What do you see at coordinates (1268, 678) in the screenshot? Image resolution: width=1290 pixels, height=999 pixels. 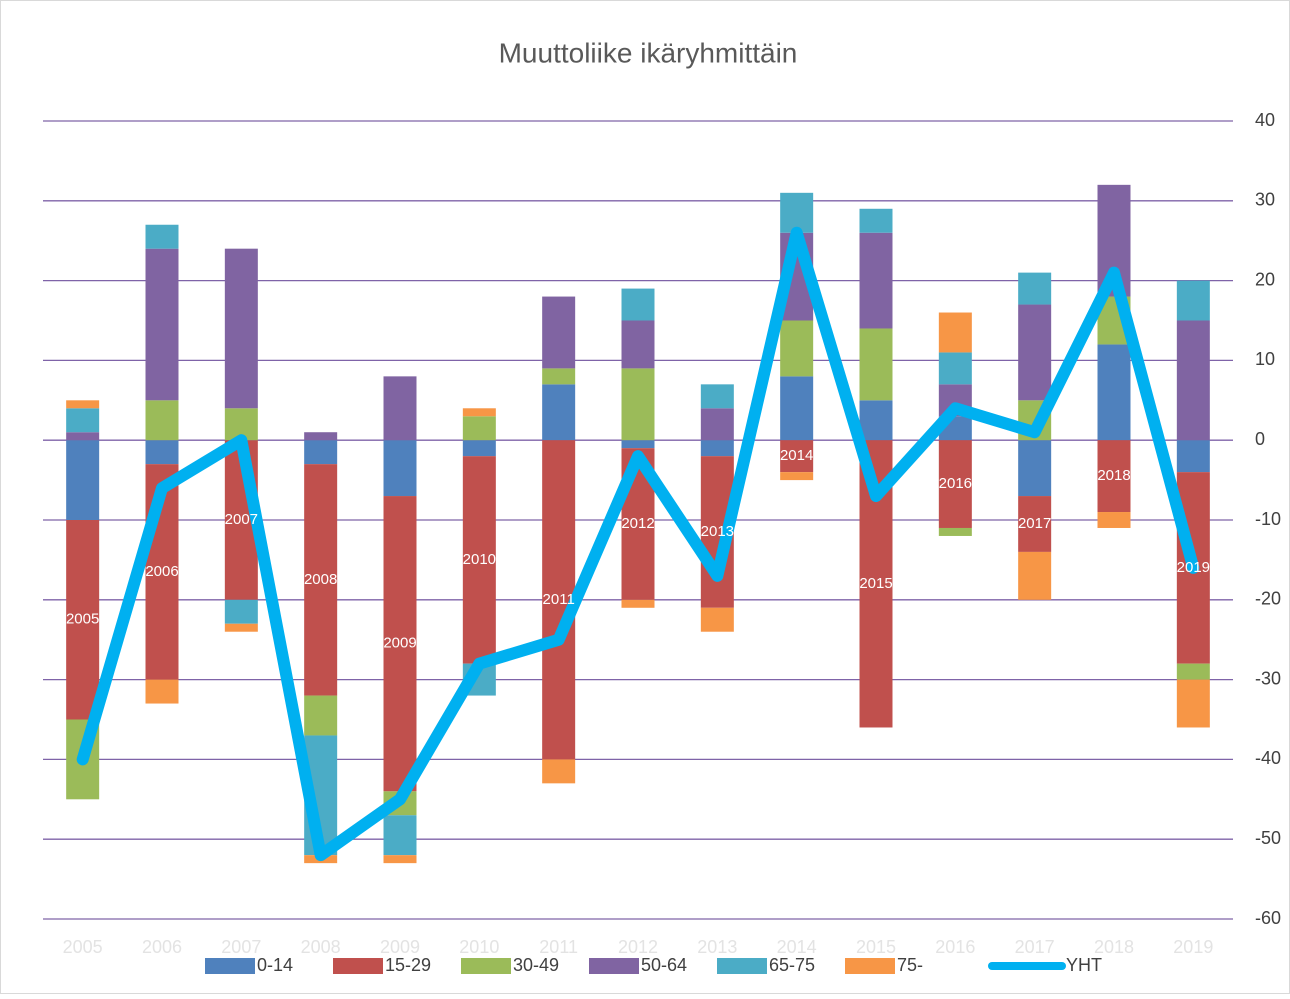 I see `y-tick-label: -30` at bounding box center [1268, 678].